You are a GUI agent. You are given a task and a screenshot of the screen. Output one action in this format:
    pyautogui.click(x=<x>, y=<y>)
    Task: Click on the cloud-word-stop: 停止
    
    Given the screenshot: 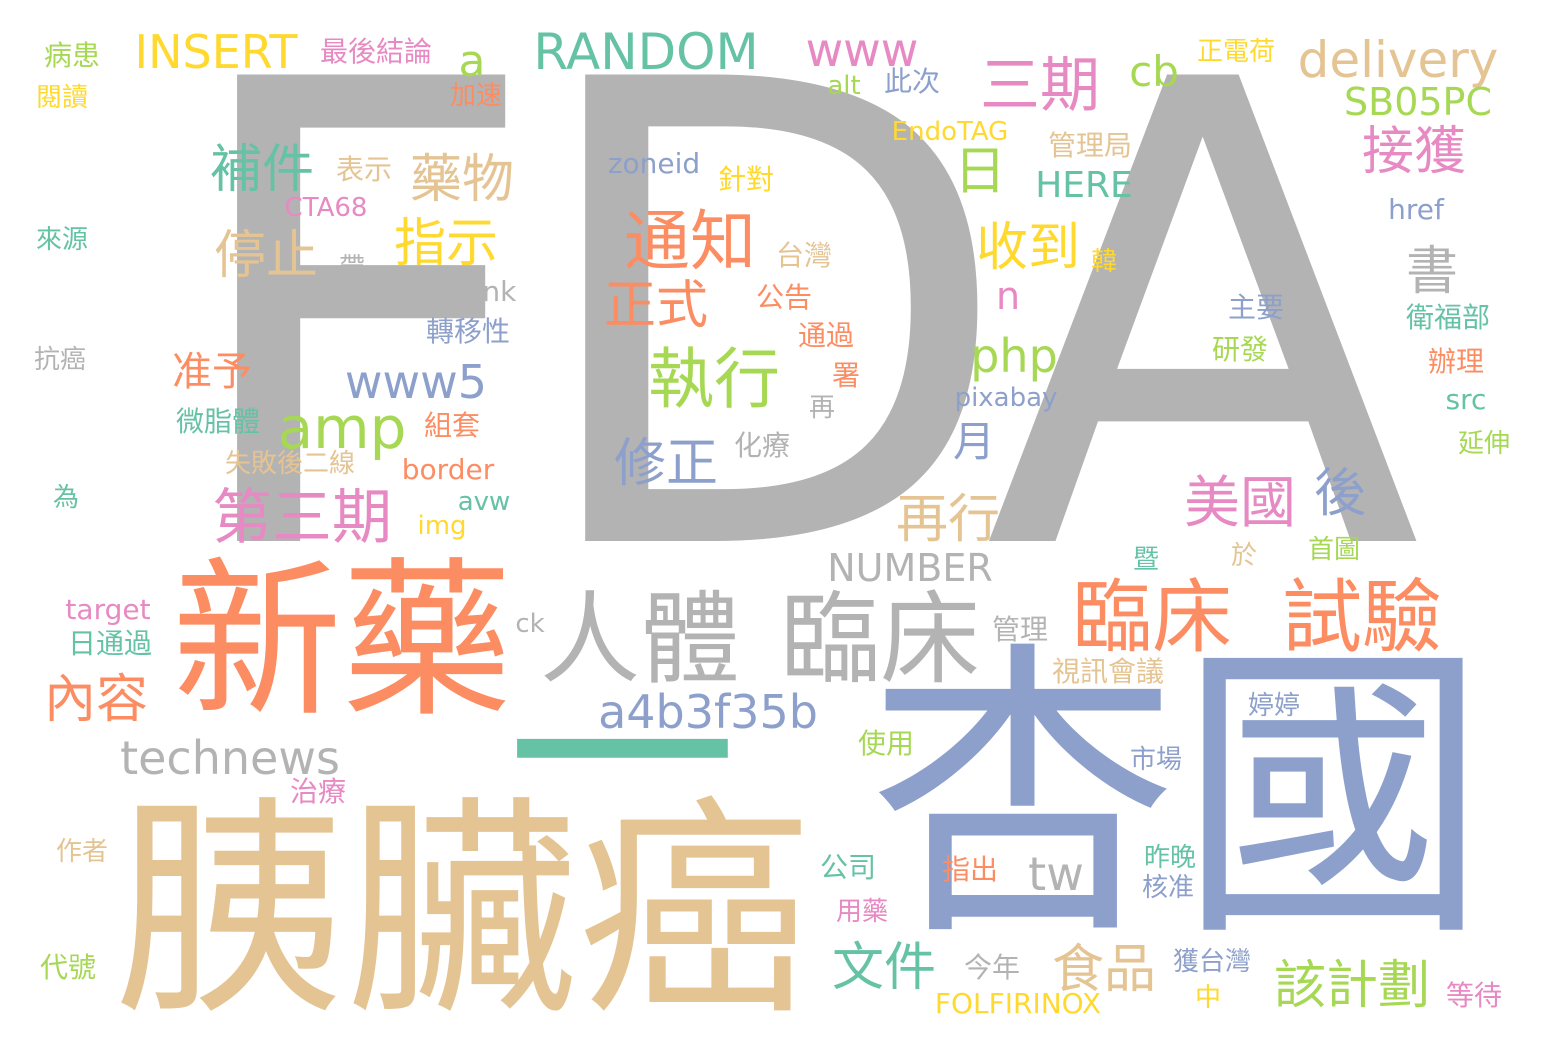 What is the action you would take?
    pyautogui.click(x=266, y=256)
    